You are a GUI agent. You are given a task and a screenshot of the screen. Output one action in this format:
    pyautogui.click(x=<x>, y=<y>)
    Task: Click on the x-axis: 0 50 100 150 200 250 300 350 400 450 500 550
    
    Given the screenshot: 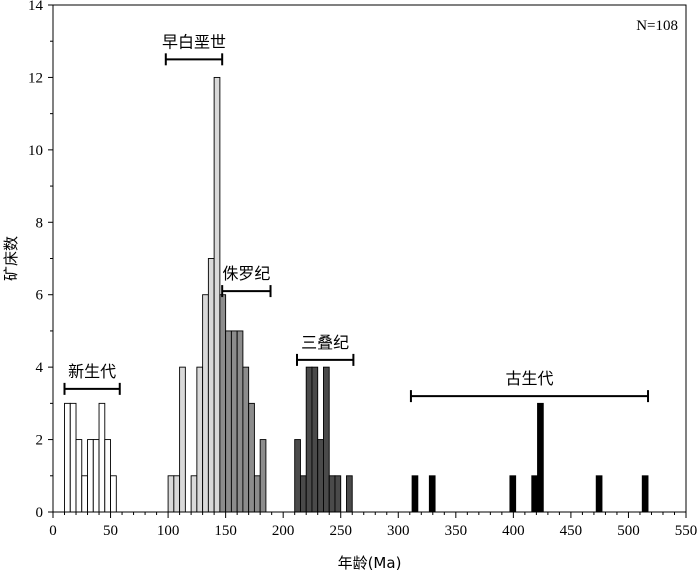 What is the action you would take?
    pyautogui.click(x=373, y=525)
    